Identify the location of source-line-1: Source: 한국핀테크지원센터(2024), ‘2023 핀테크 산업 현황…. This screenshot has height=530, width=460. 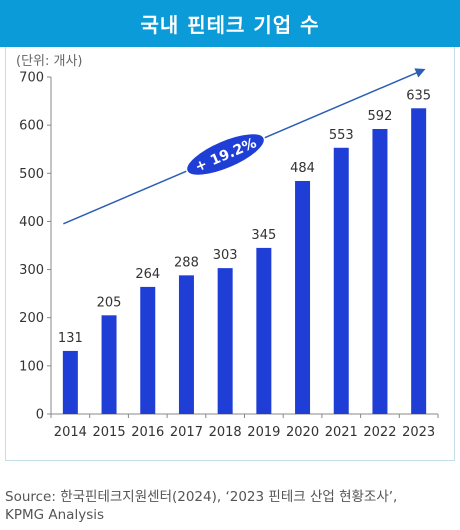
(201, 497).